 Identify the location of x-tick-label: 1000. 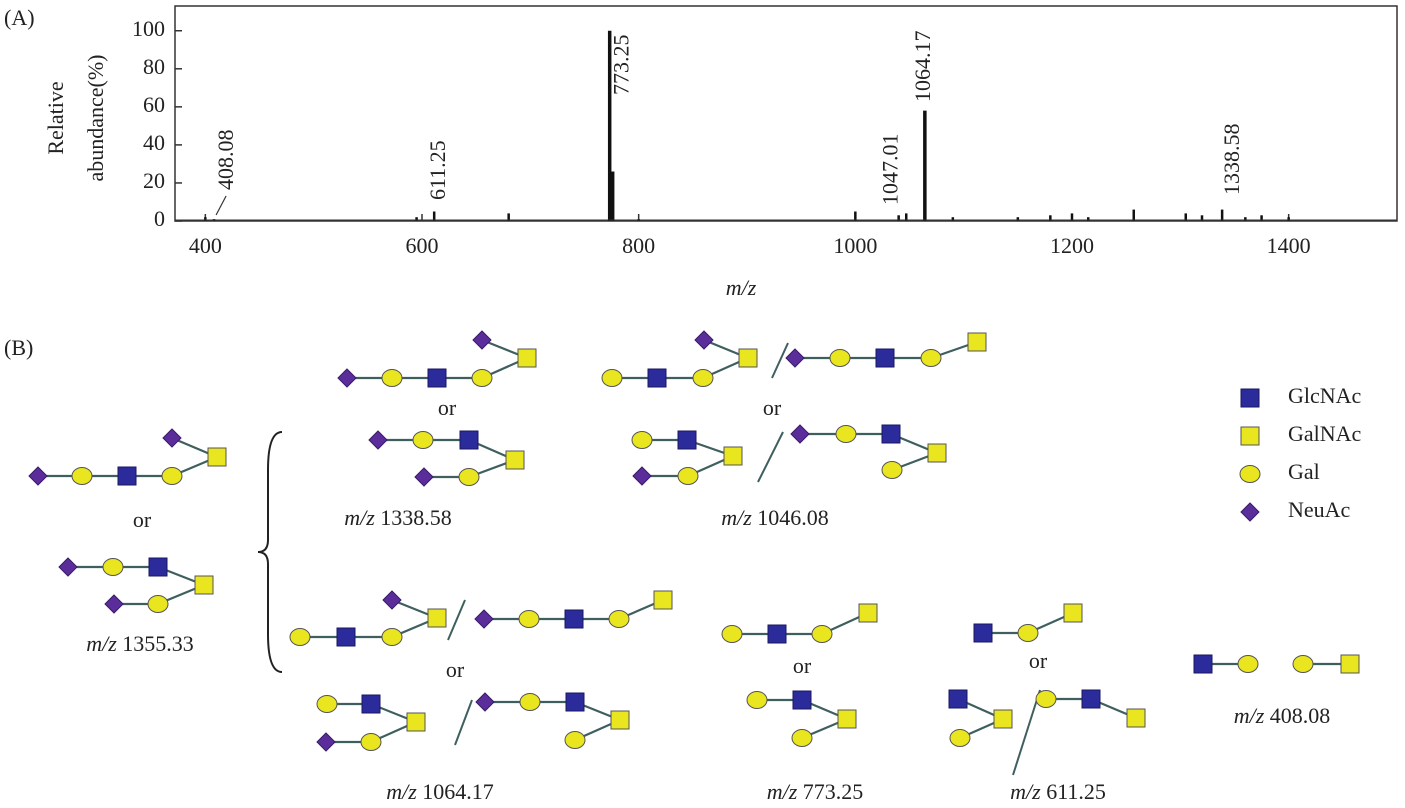
(855, 245).